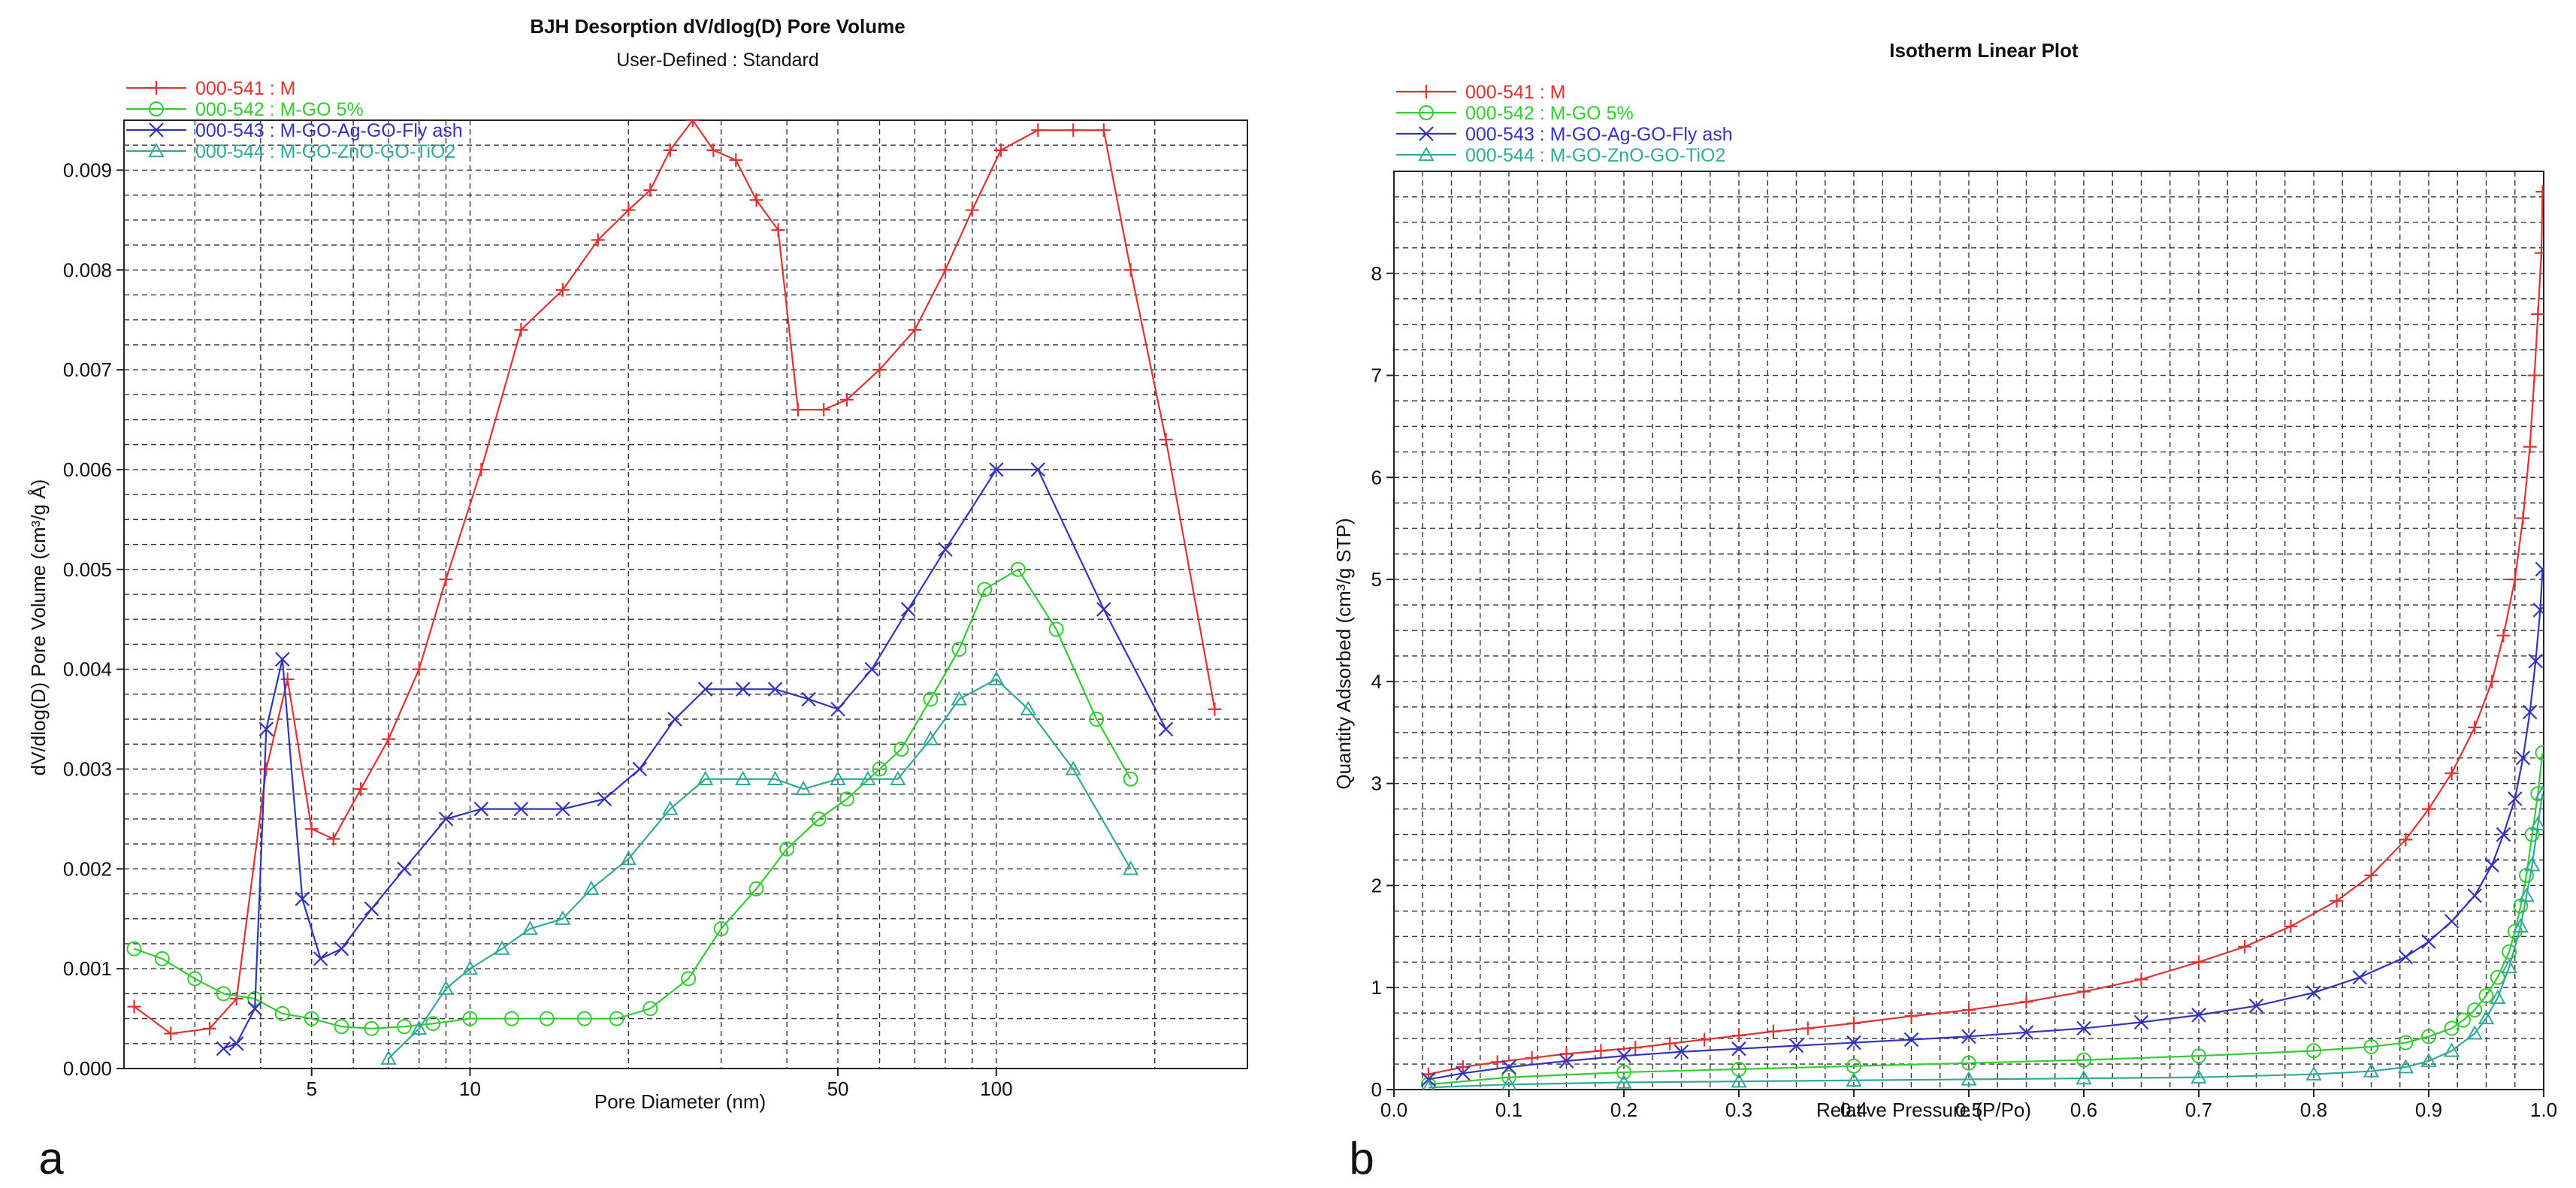  I want to click on panel-a-x-tick-label: 5, so click(311, 1089).